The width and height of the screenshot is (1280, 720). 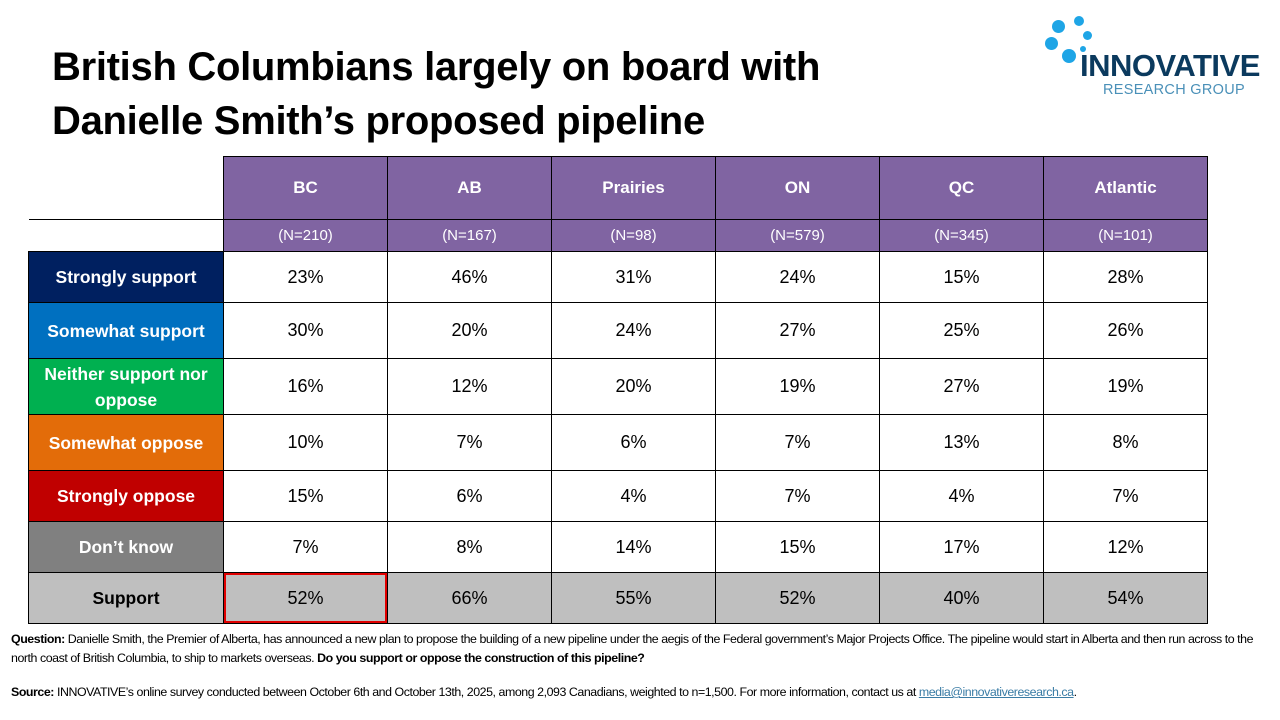 What do you see at coordinates (126, 442) in the screenshot?
I see `row-label: Somewhat oppose` at bounding box center [126, 442].